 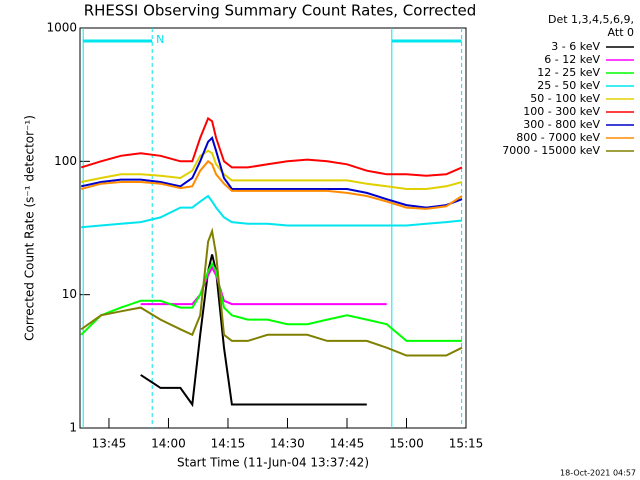 I want to click on legend-label: 100 - 300 keV, so click(x=561, y=111).